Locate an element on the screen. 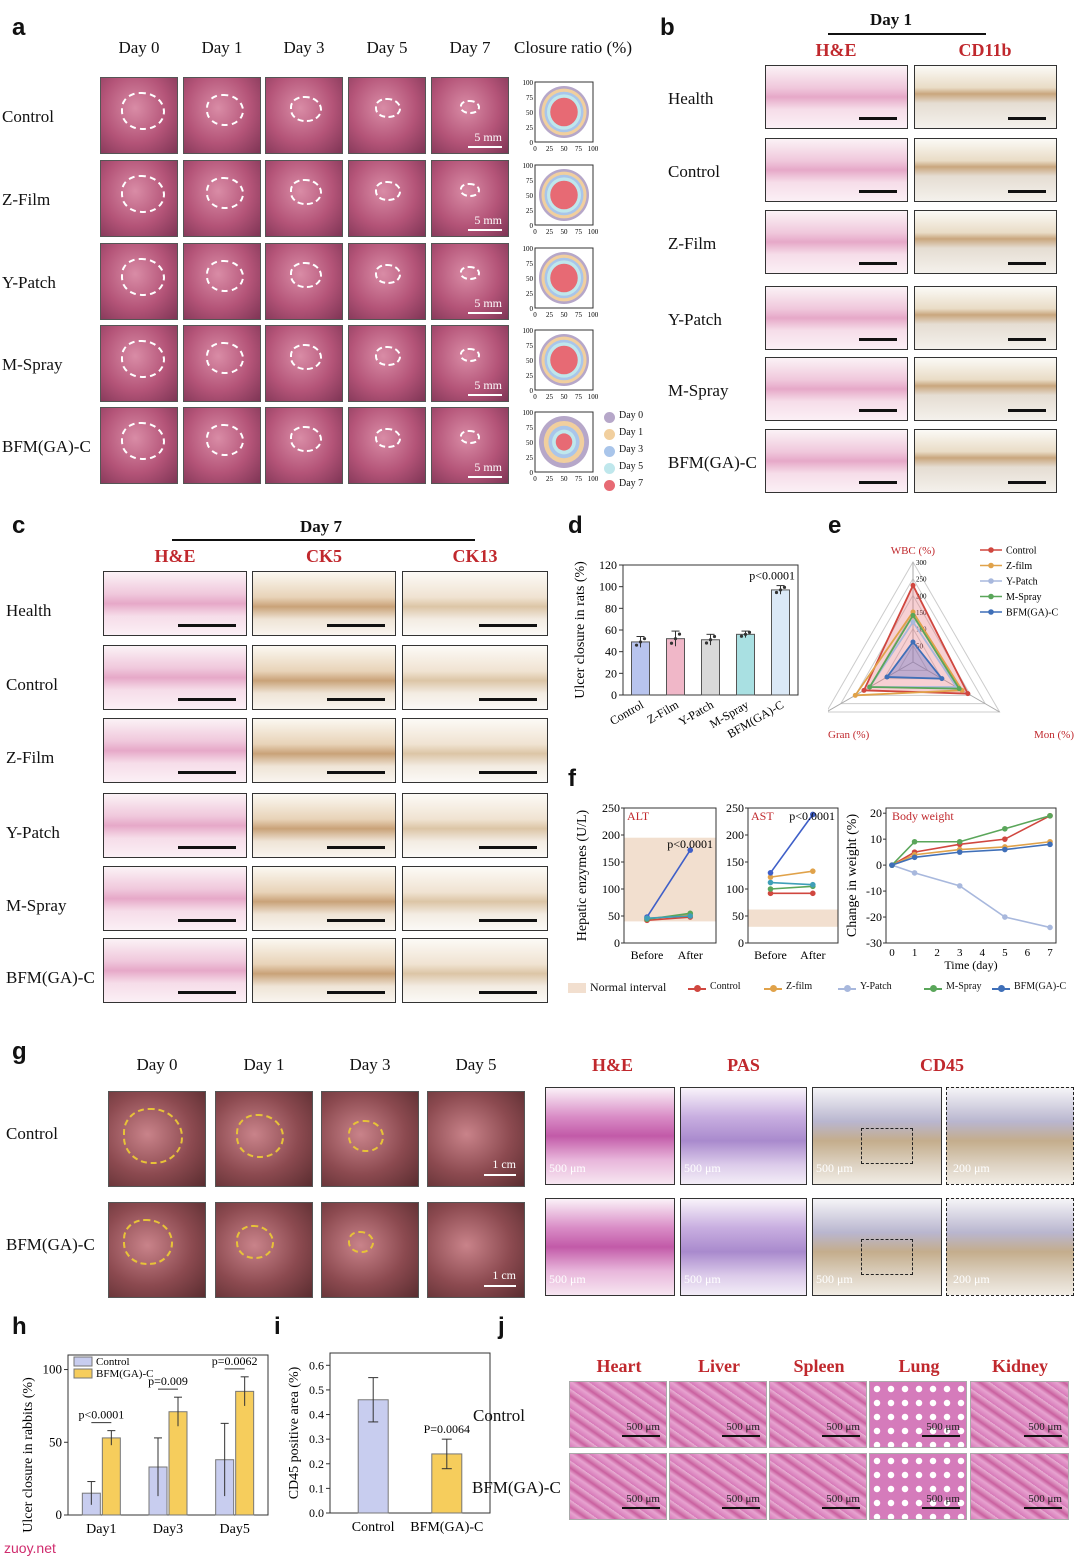 The width and height of the screenshot is (1080, 1562). ratio-xtick: 50 is located at coordinates (565, 232).